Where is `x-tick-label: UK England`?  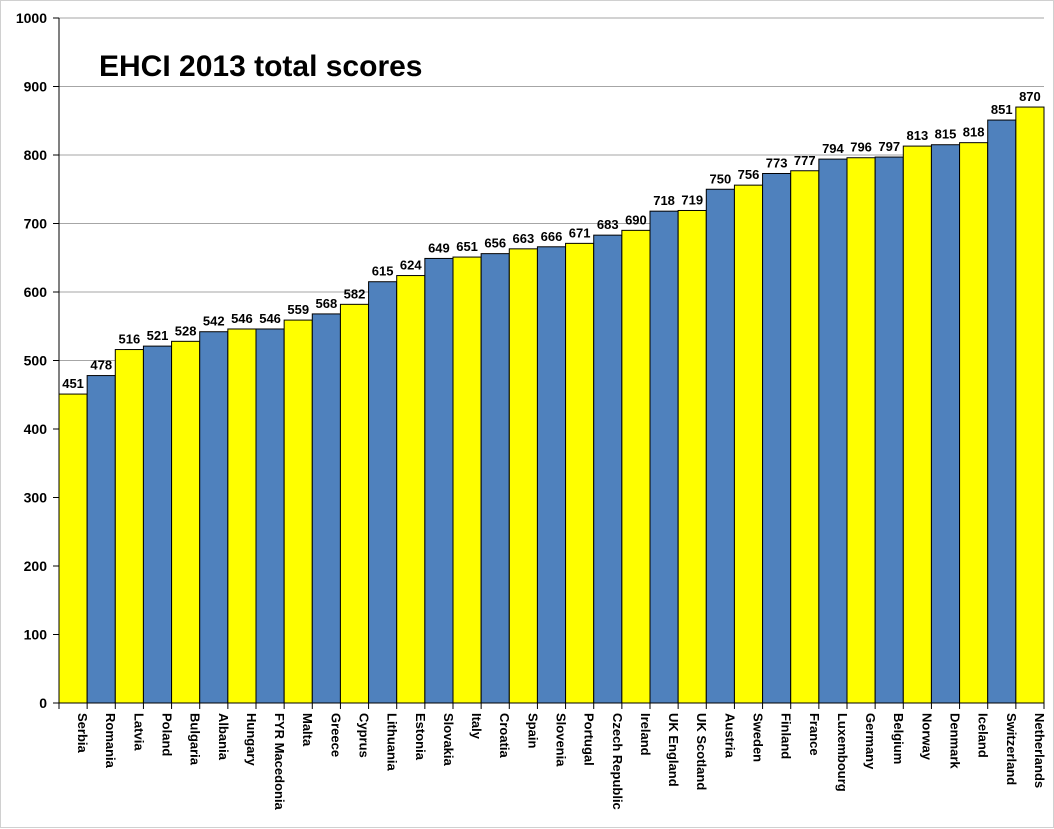 x-tick-label: UK England is located at coordinates (673, 750).